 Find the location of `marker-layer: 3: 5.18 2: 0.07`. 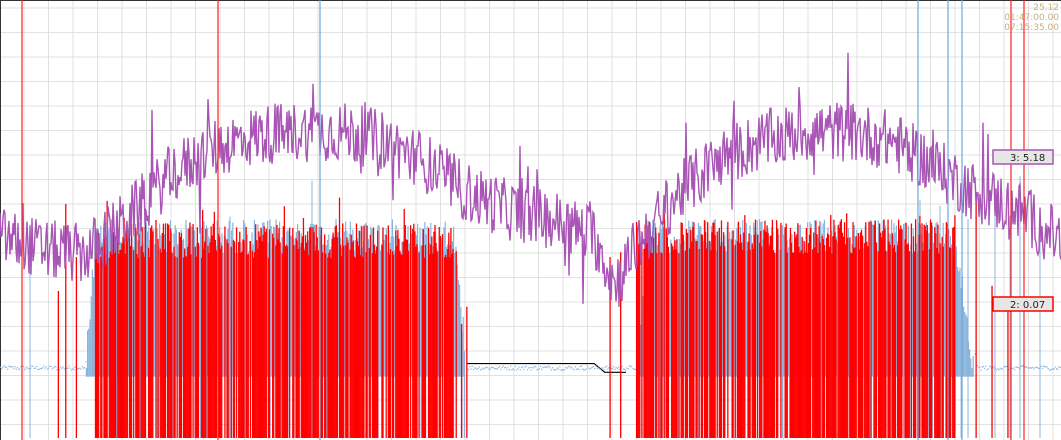

marker-layer: 3: 5.18 2: 0.07 is located at coordinates (1023, 230).